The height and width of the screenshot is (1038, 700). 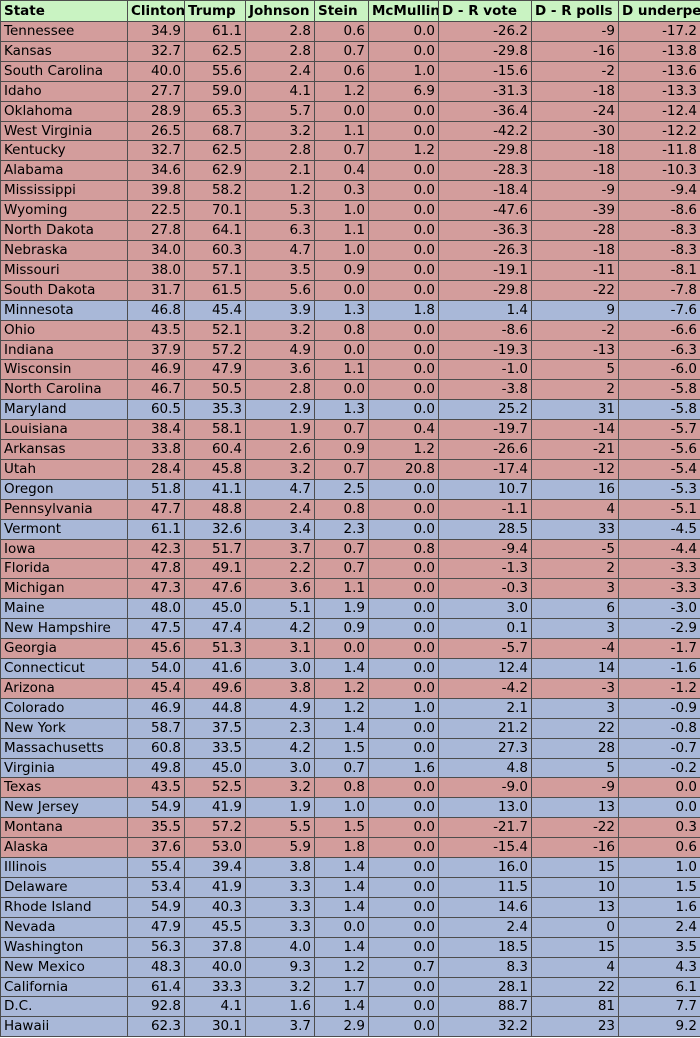 What do you see at coordinates (403, 71) in the screenshot?
I see `value-cell-mcmullin: 1.0` at bounding box center [403, 71].